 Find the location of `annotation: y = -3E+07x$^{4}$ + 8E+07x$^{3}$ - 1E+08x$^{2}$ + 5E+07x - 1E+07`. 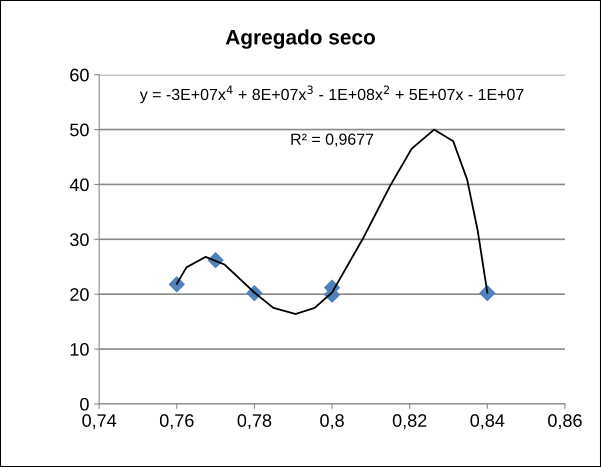

annotation: y = -3E+07x$^{4}$ + 8E+07x$^{3}$ - 1E+08x$^{2}$ + 5E+07x - 1E+07 is located at coordinates (332, 95).